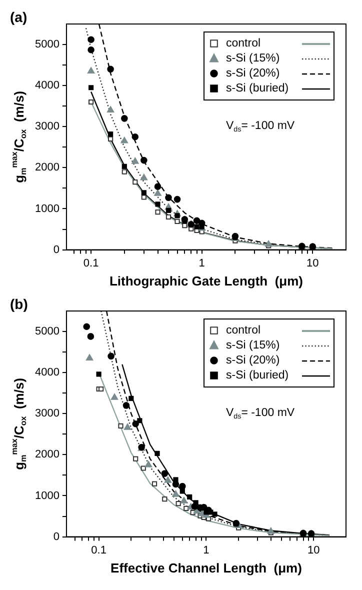 The image size is (362, 590). What do you see at coordinates (206, 568) in the screenshot?
I see `x-axis-title: Effective Channel Length (μm)` at bounding box center [206, 568].